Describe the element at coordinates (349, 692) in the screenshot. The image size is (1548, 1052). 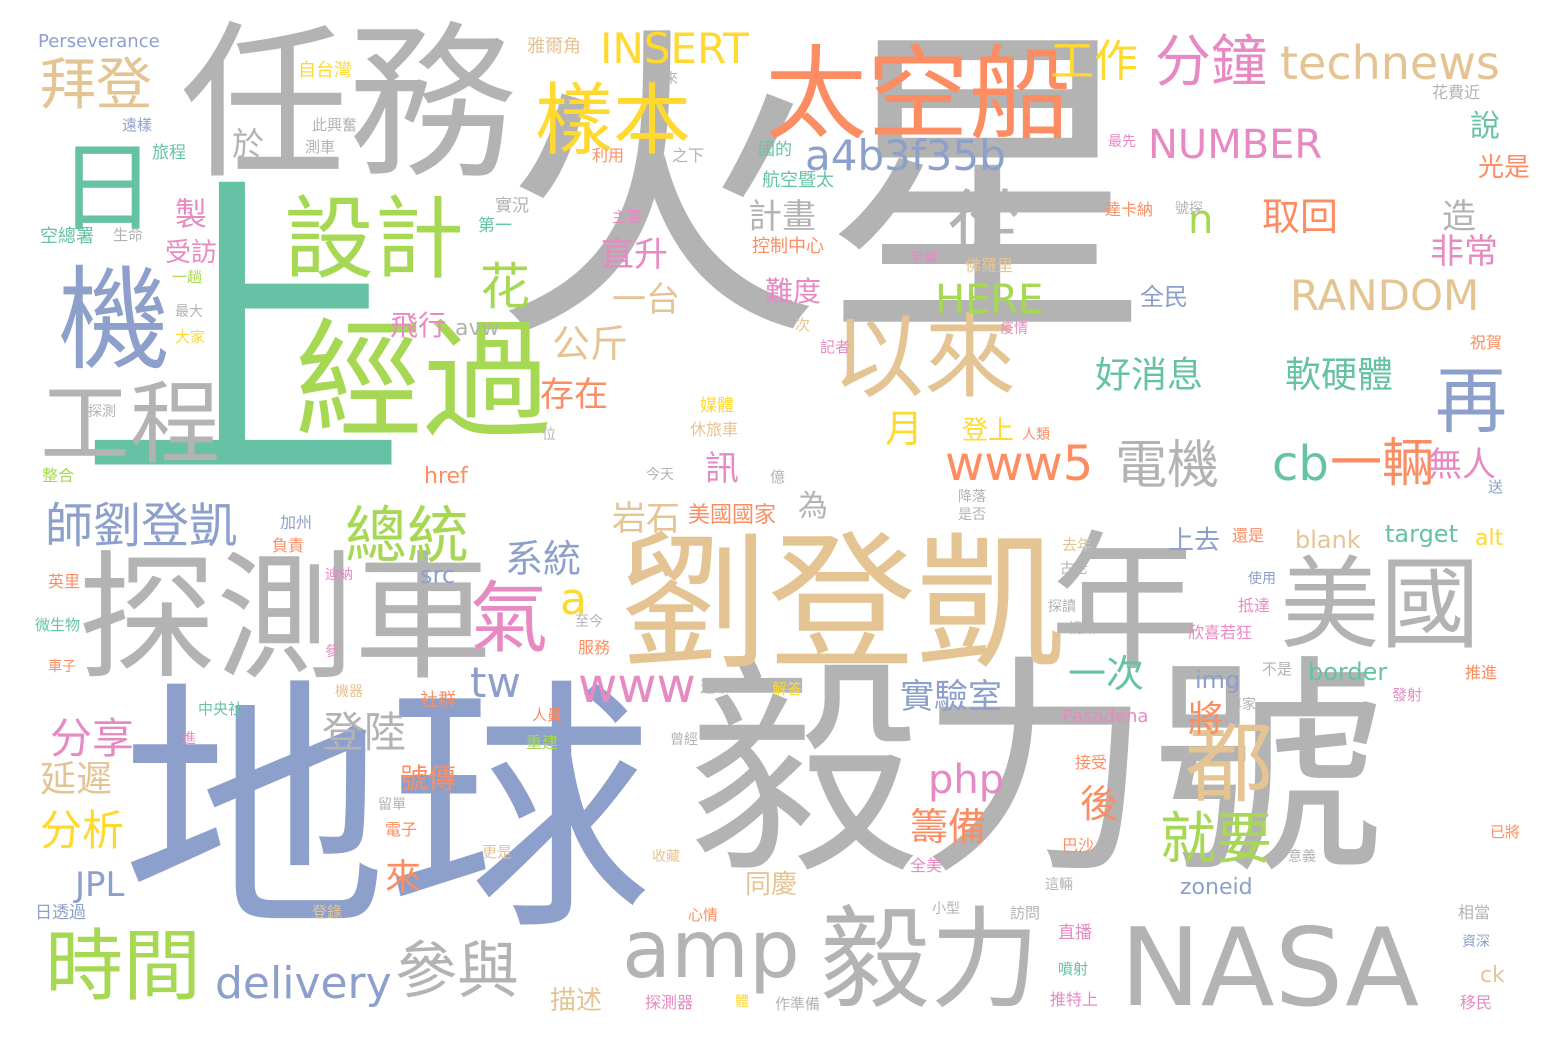
I see `word-機器: 機器` at that location.